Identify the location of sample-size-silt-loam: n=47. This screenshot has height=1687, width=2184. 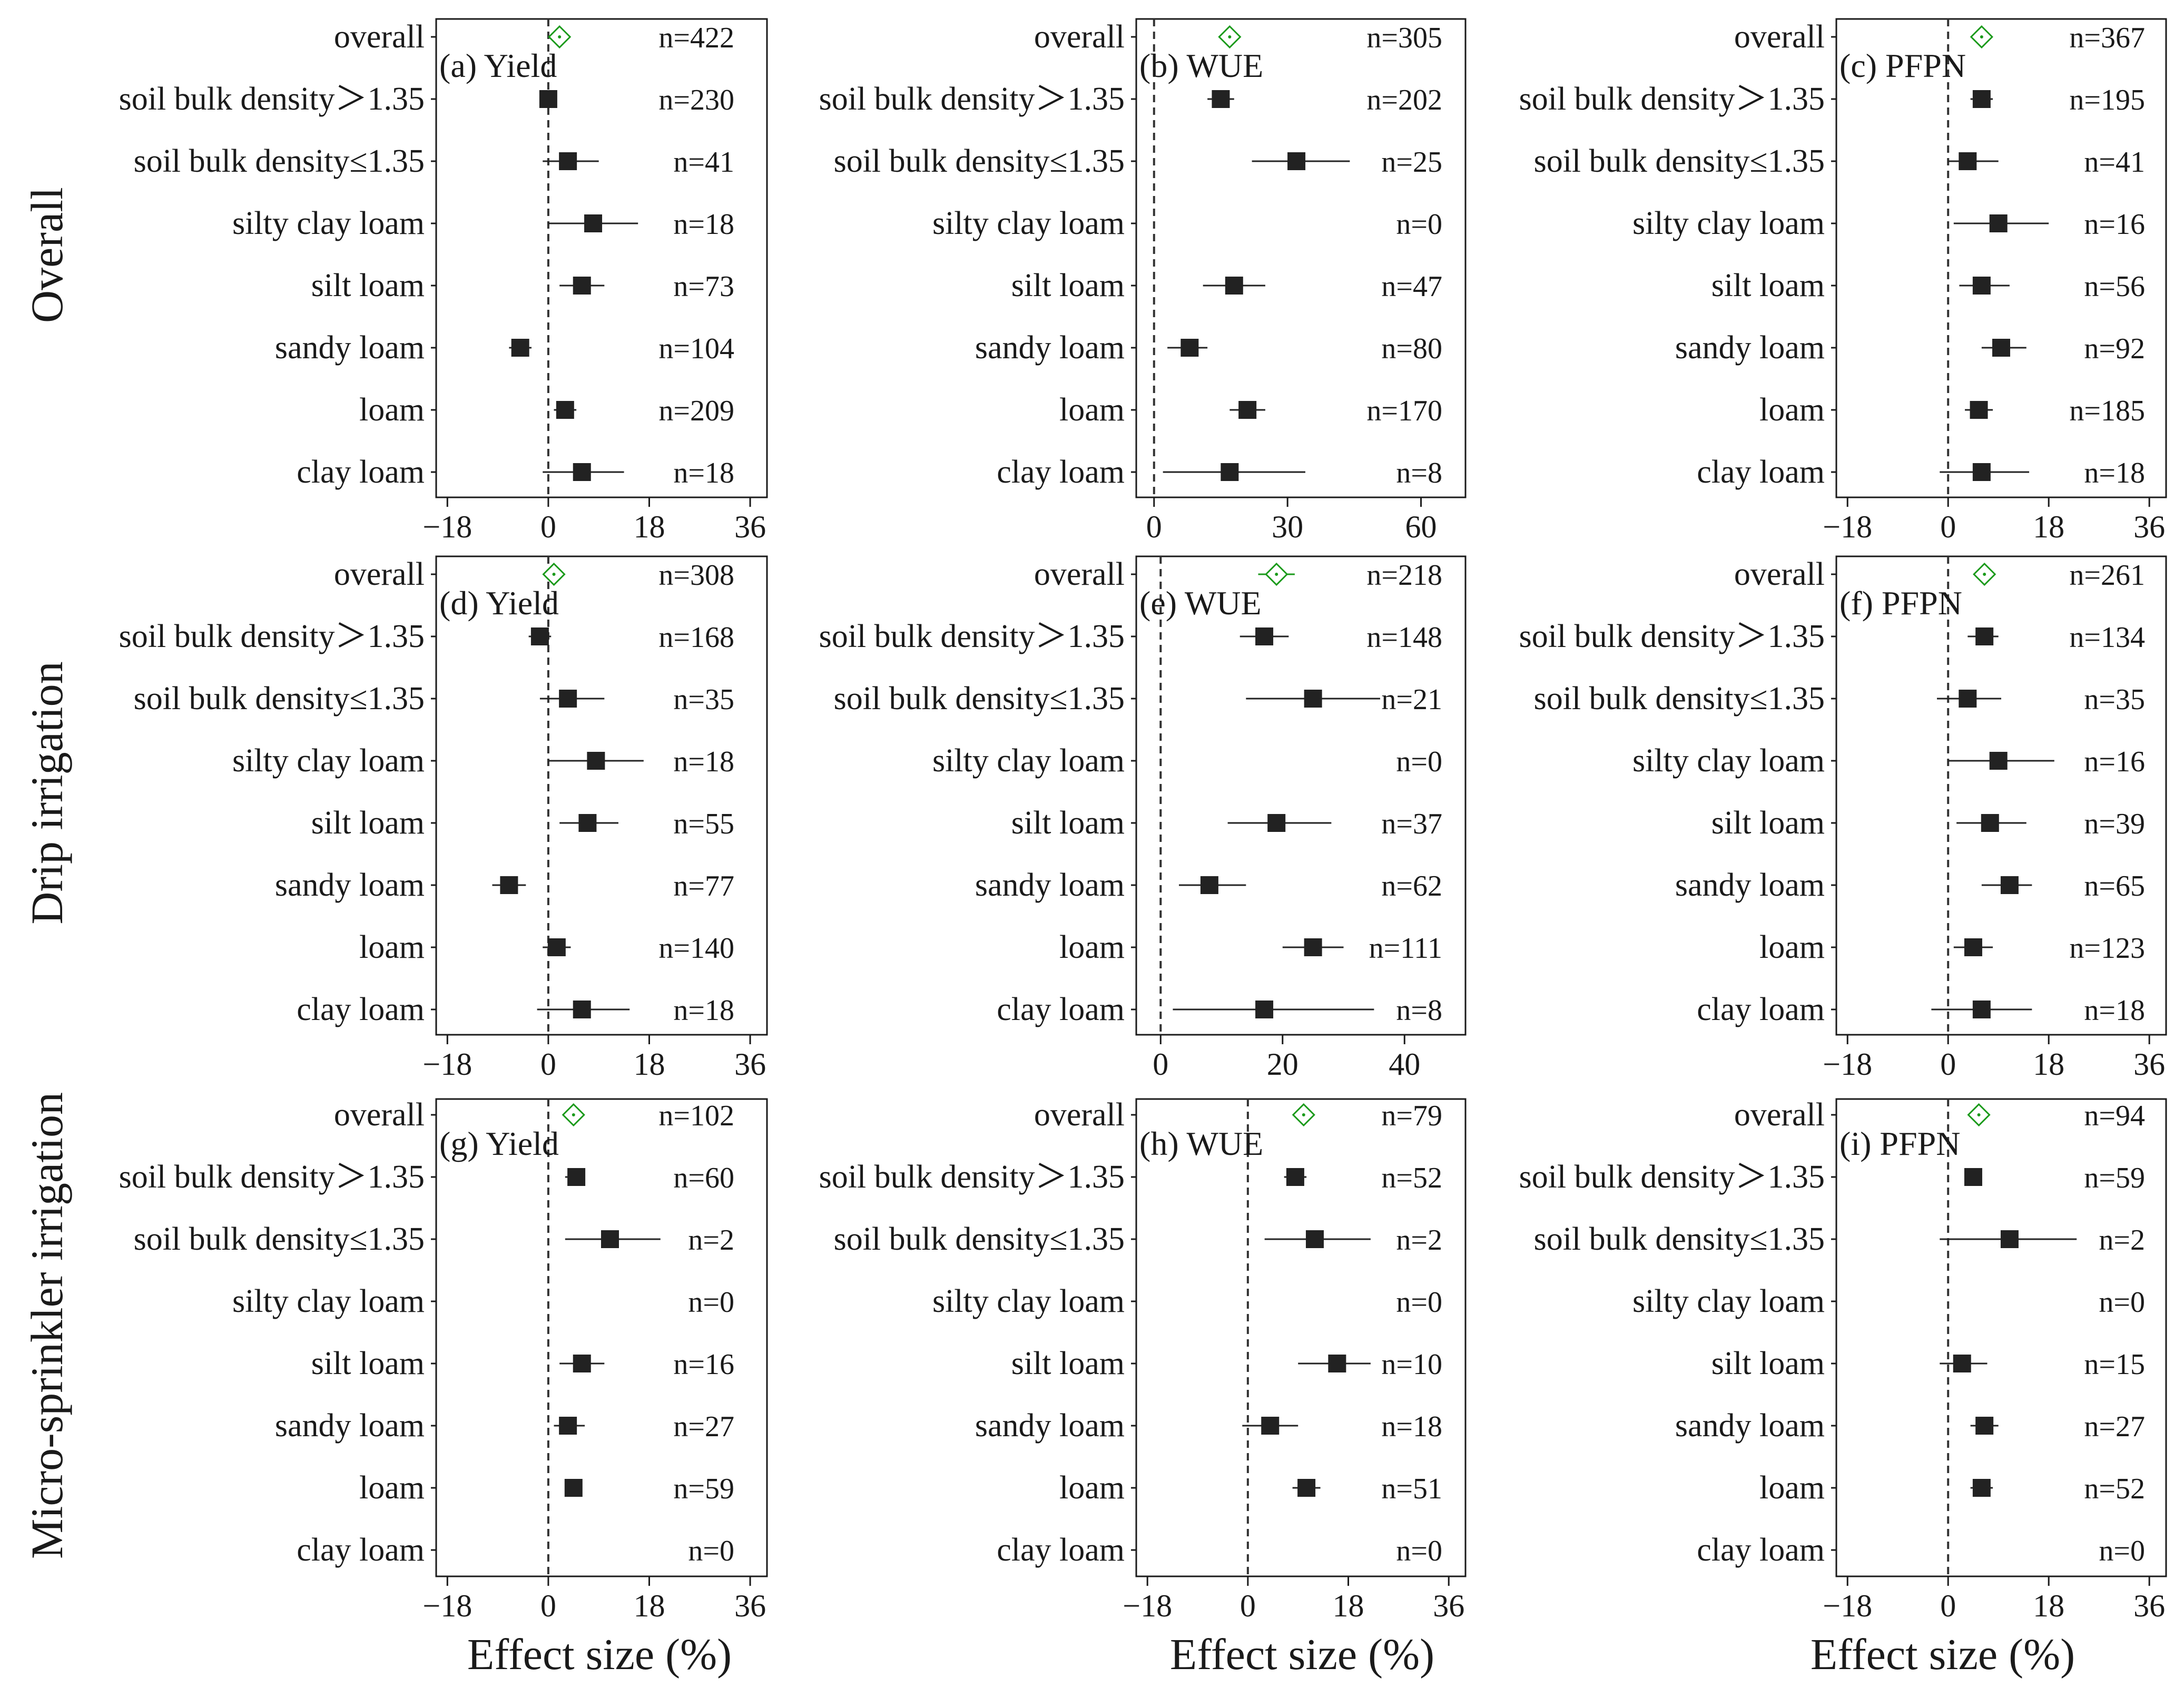
(1411, 286).